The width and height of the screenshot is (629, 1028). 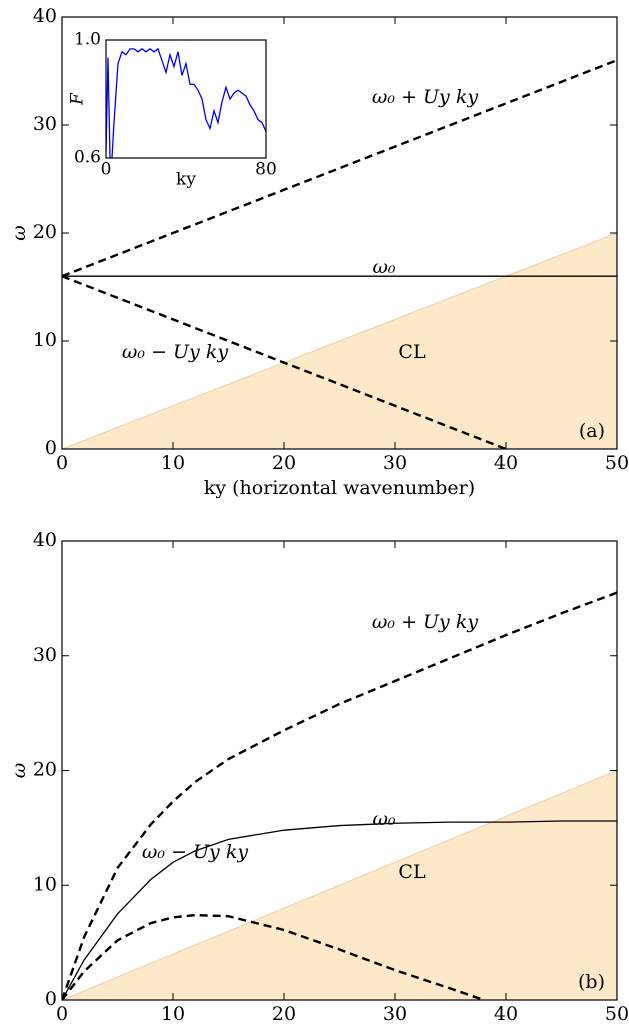 I want to click on x-tick-label: 80, so click(x=266, y=170).